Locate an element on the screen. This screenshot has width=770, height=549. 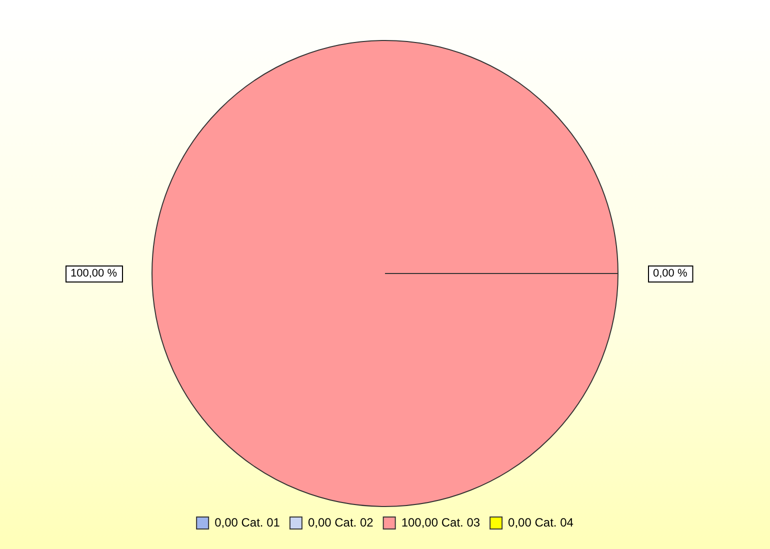
legend-label: 100,00 Cat. 03 is located at coordinates (440, 522).